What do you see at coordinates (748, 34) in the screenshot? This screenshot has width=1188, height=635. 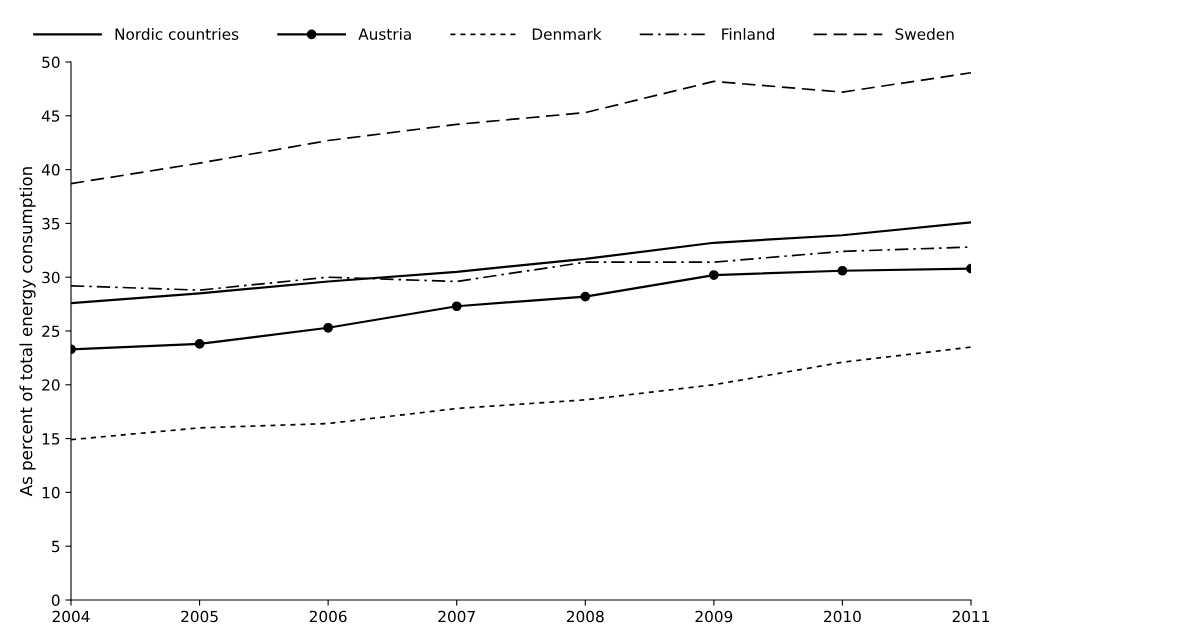 I see `legend-label: Finland` at bounding box center [748, 34].